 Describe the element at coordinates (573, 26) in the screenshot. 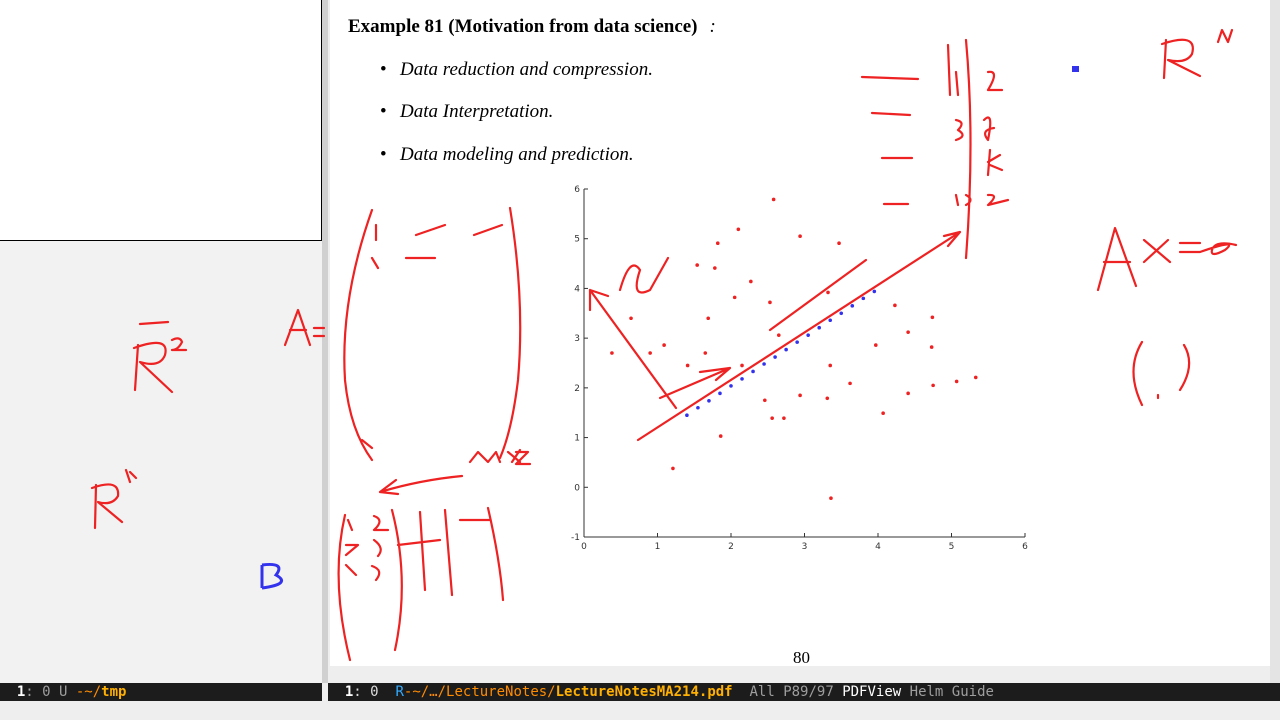

I see `example-title: (Motivation from data science)` at that location.